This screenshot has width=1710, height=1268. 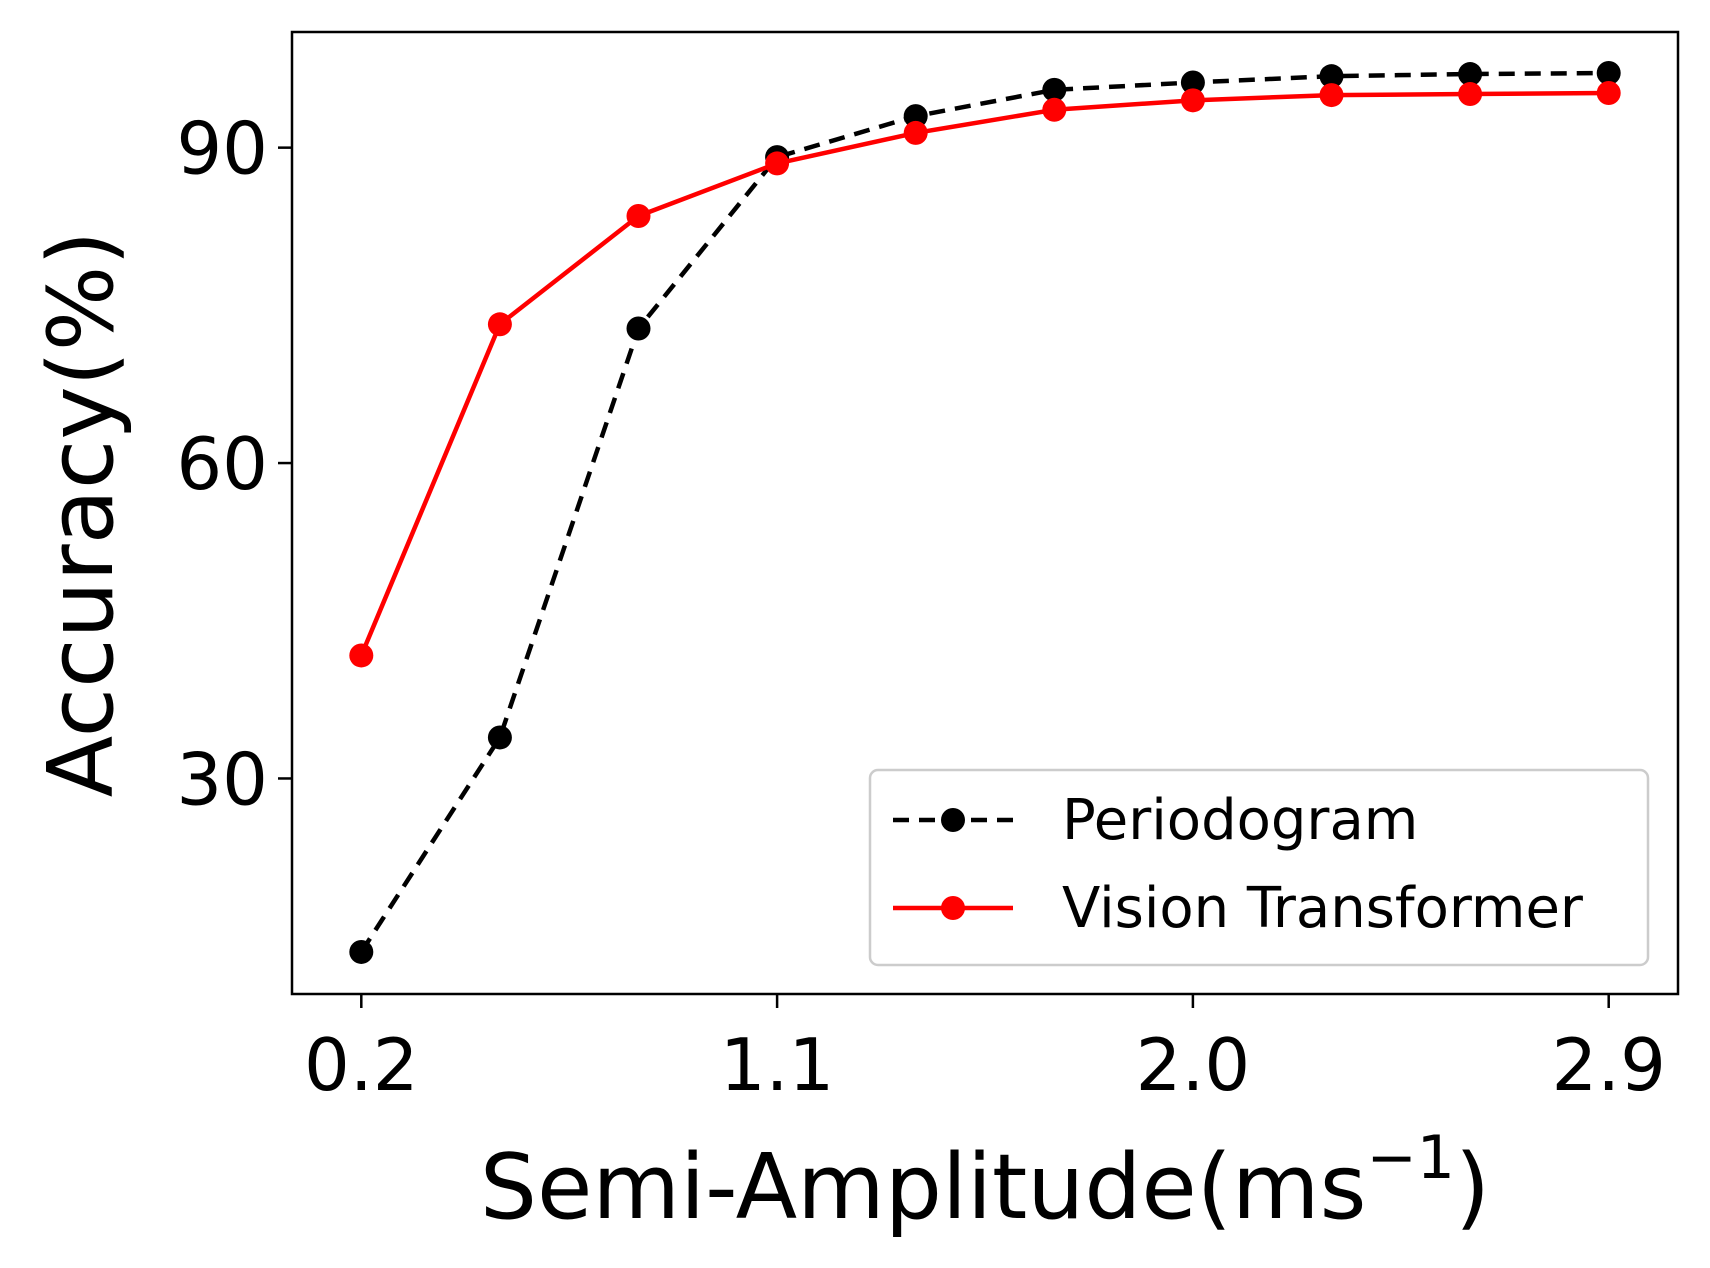 I want to click on legend-vision-transformer-marker, so click(x=953, y=908).